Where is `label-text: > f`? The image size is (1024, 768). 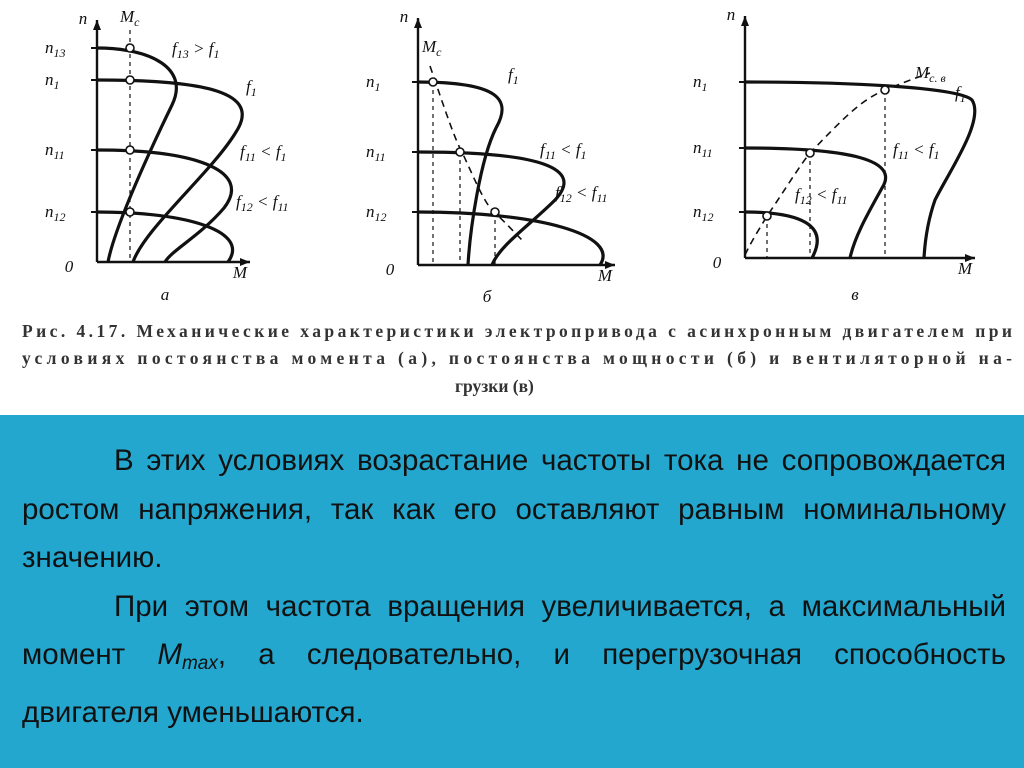 label-text: > f is located at coordinates (202, 48).